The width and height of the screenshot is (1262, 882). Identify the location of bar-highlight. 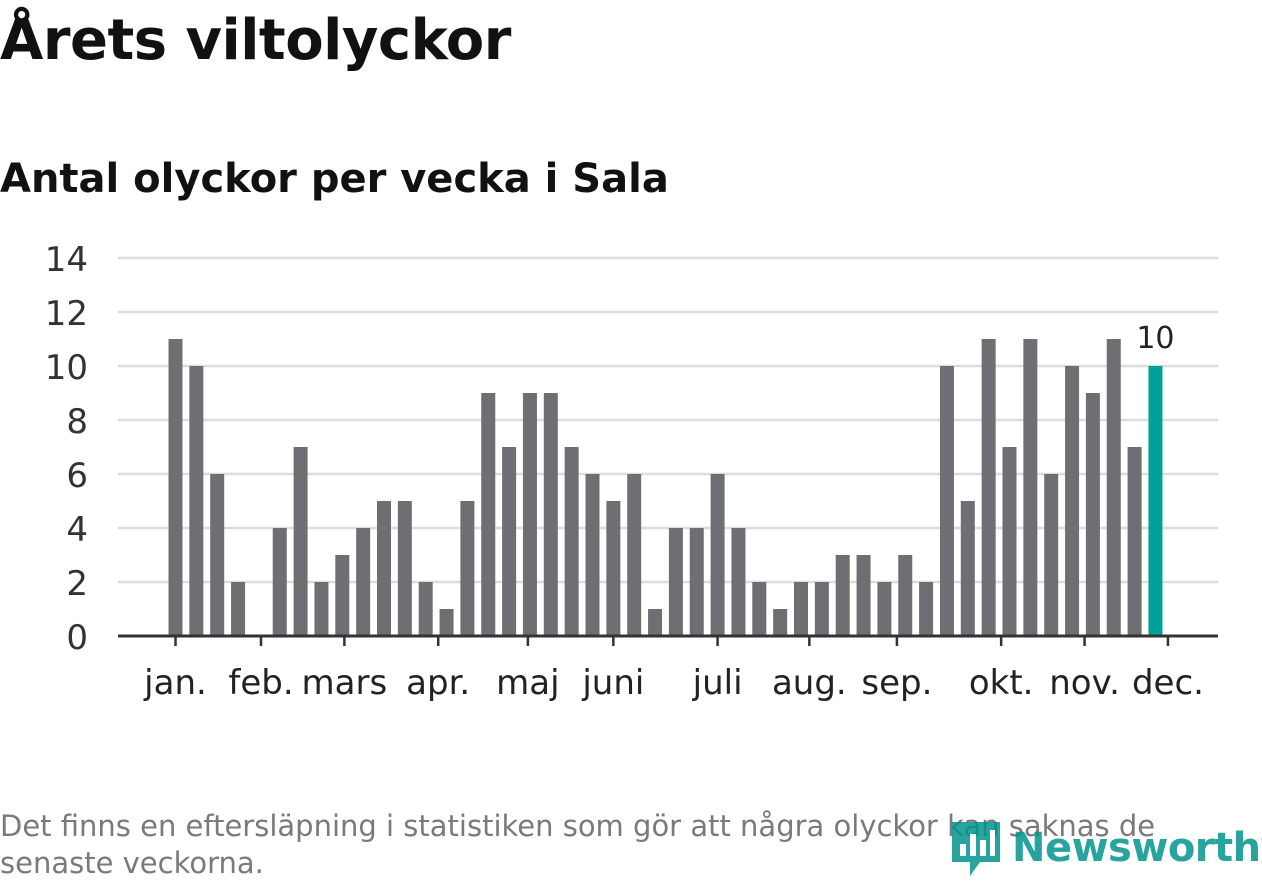
(1155, 501).